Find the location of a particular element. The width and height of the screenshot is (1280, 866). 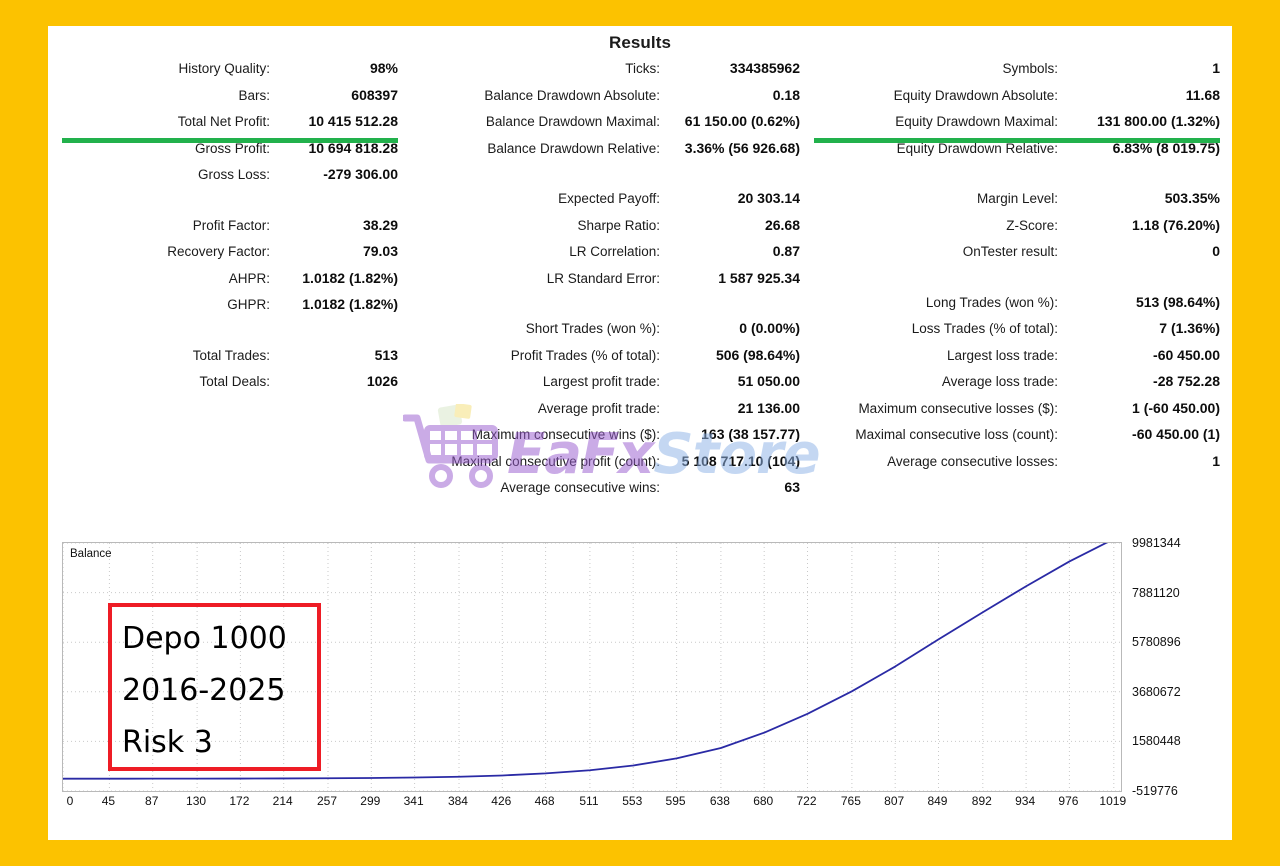

stat-label: Average profit trade: is located at coordinates (598, 408).